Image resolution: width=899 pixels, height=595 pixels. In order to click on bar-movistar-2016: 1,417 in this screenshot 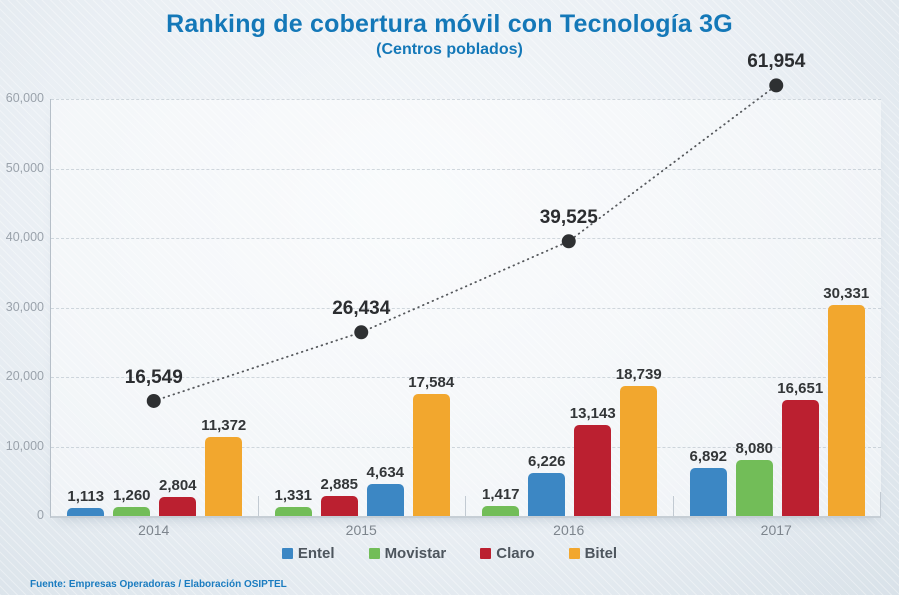, I will do `click(501, 501)`.